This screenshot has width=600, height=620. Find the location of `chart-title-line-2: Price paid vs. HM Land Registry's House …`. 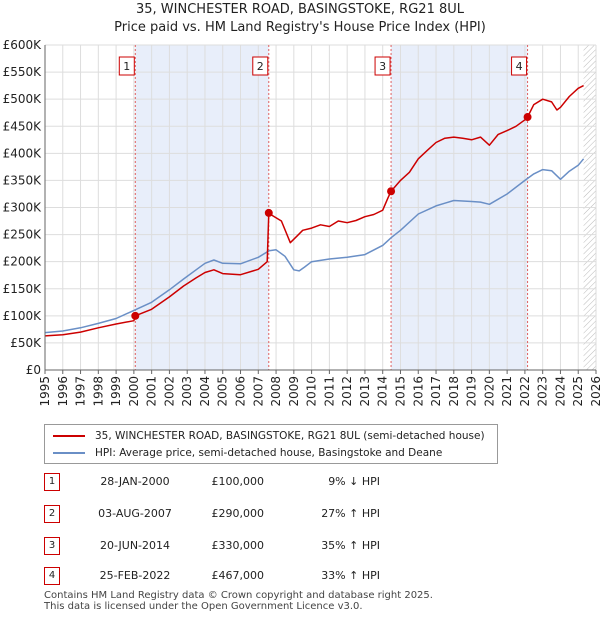

chart-title-line-2: Price paid vs. HM Land Registry's House … is located at coordinates (300, 27).